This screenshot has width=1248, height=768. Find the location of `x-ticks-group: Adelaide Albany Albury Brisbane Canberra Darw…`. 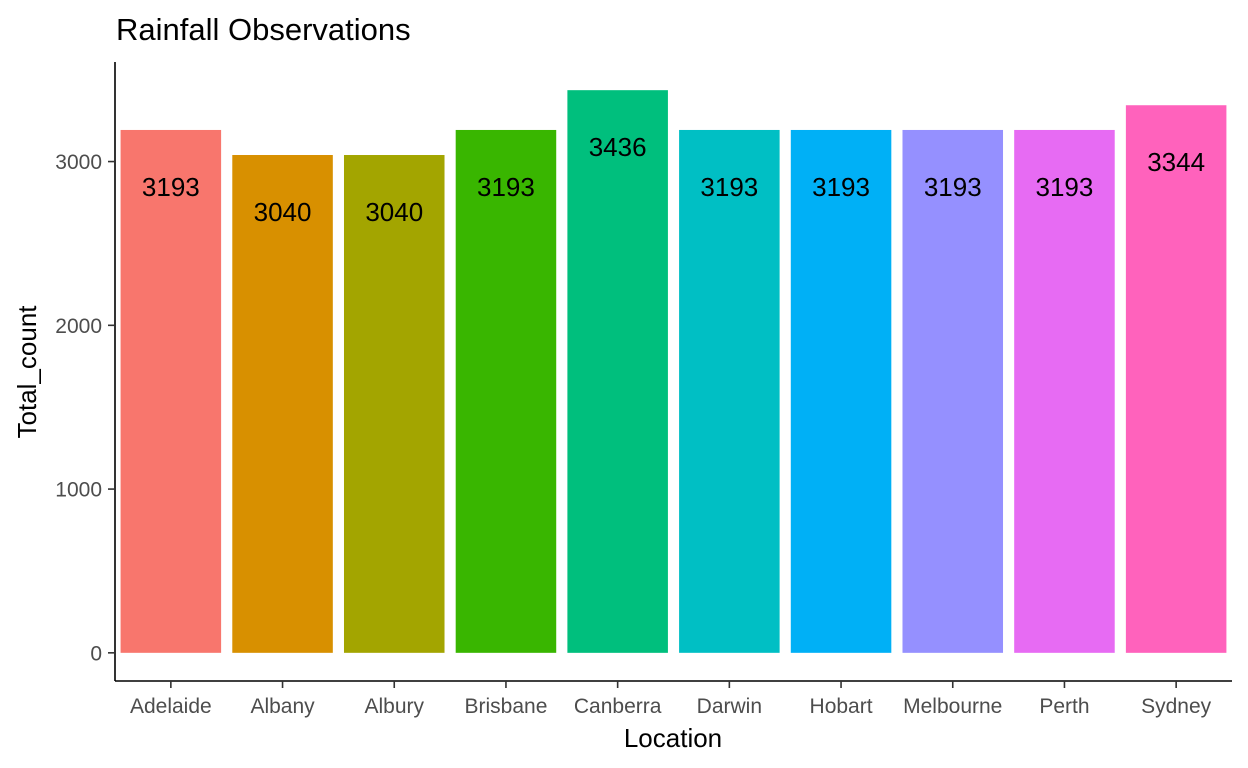

x-ticks-group: Adelaide Albany Albury Brisbane Canberra Darw… is located at coordinates (671, 699).